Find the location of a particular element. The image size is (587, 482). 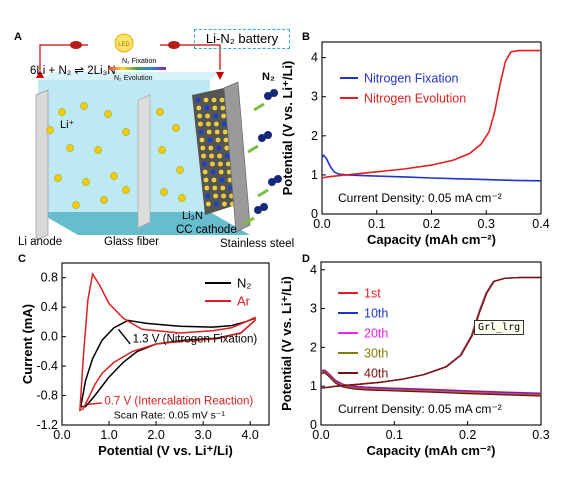

li3n-label: Li₃N is located at coordinates (192, 216).